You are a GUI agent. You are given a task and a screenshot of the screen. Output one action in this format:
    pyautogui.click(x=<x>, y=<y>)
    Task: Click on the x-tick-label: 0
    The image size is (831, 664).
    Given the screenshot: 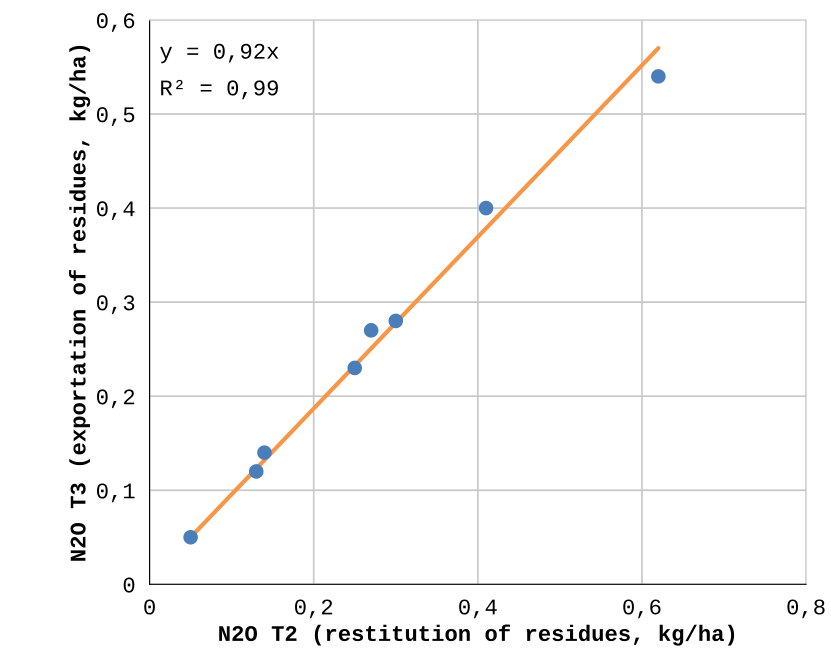 What is the action you would take?
    pyautogui.click(x=149, y=607)
    